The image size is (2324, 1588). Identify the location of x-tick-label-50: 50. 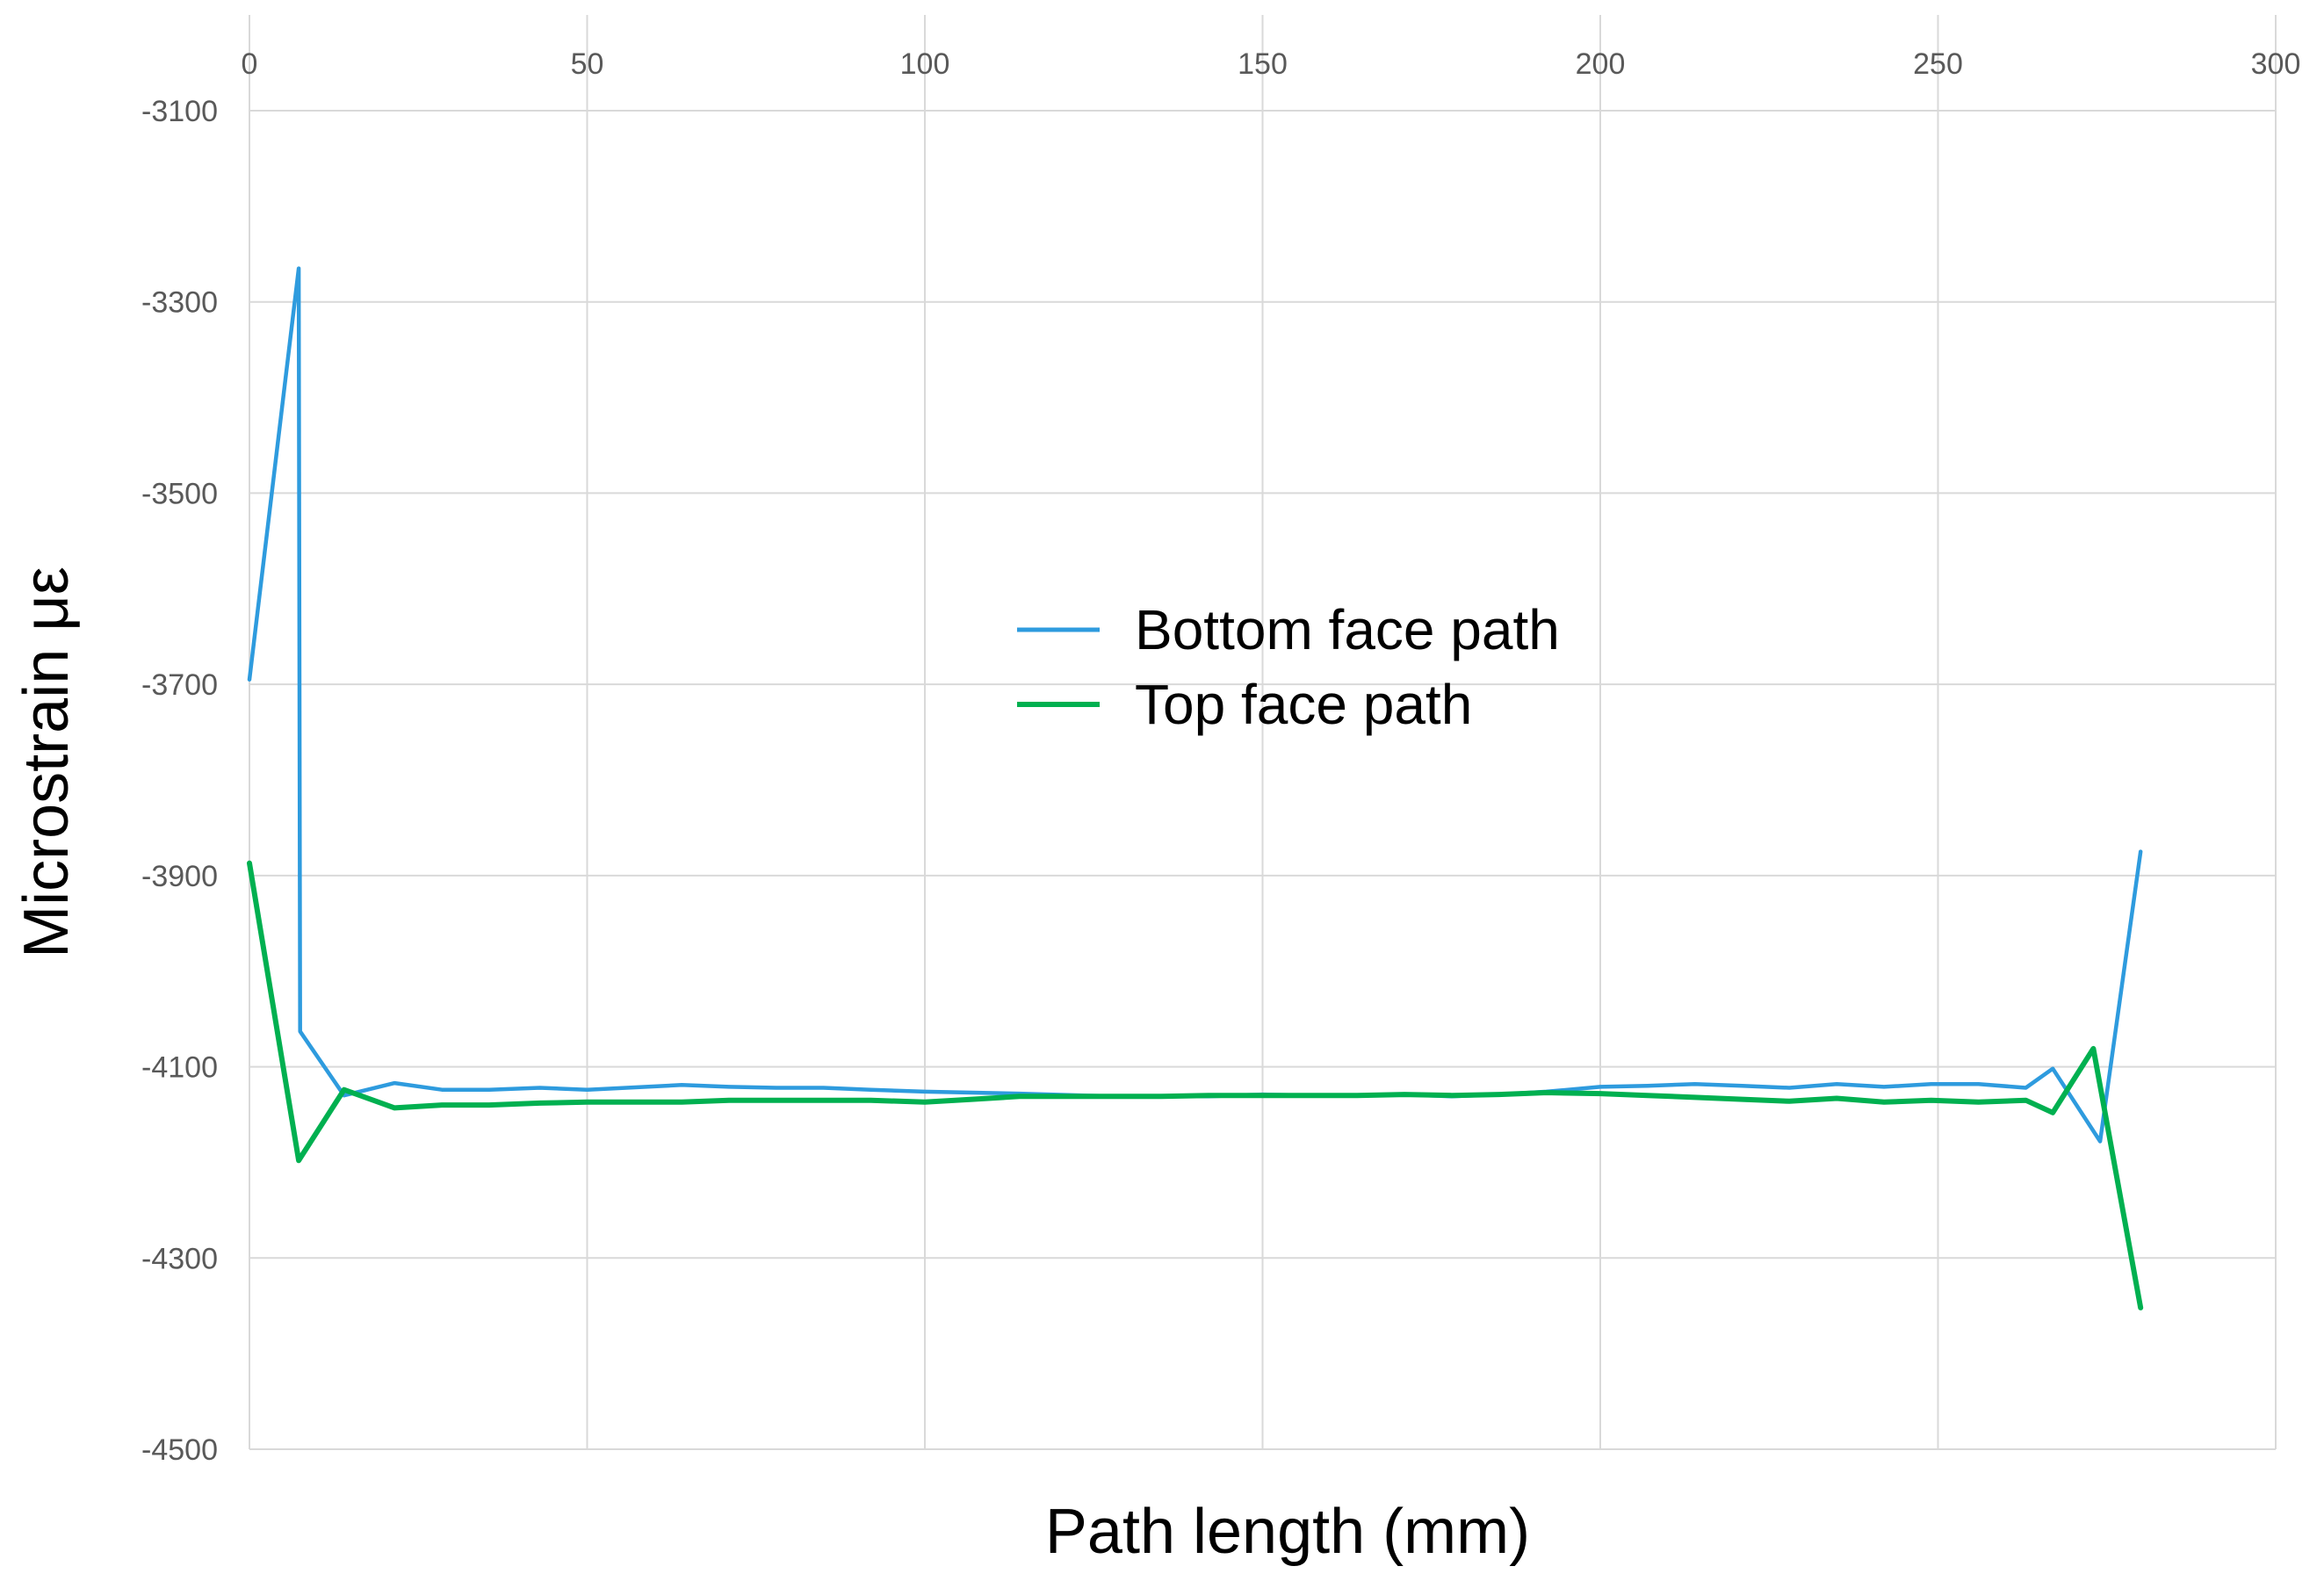
(587, 64).